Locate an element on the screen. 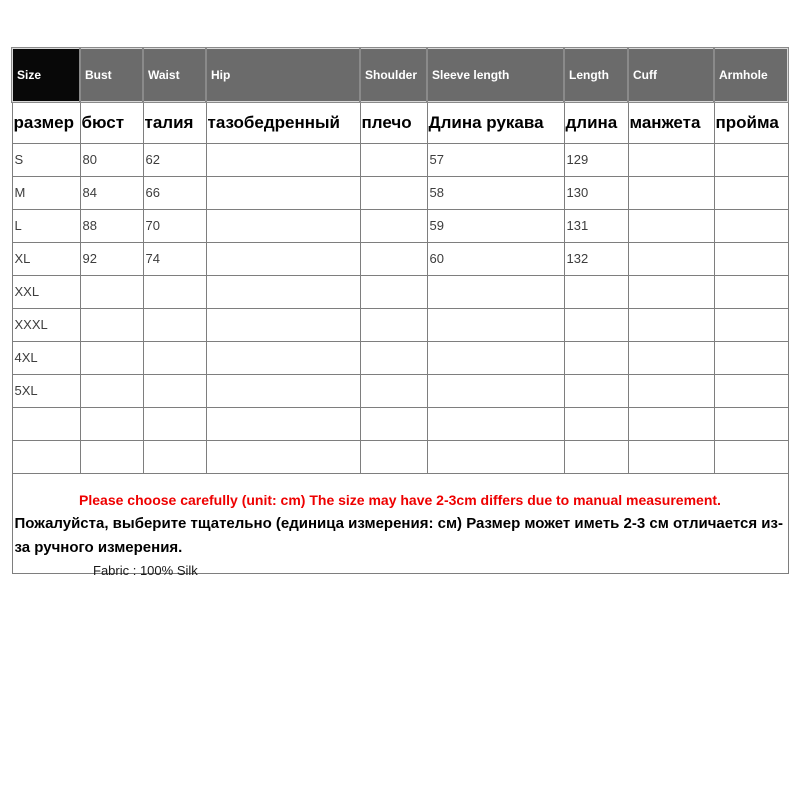 This screenshot has height=800, width=800. table-row: XL 92 74 60 132 is located at coordinates (400, 259).